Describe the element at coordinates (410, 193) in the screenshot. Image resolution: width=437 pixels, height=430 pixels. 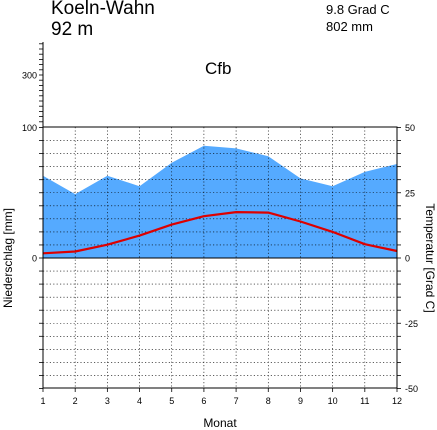
I see `right-tick-label: 25` at that location.